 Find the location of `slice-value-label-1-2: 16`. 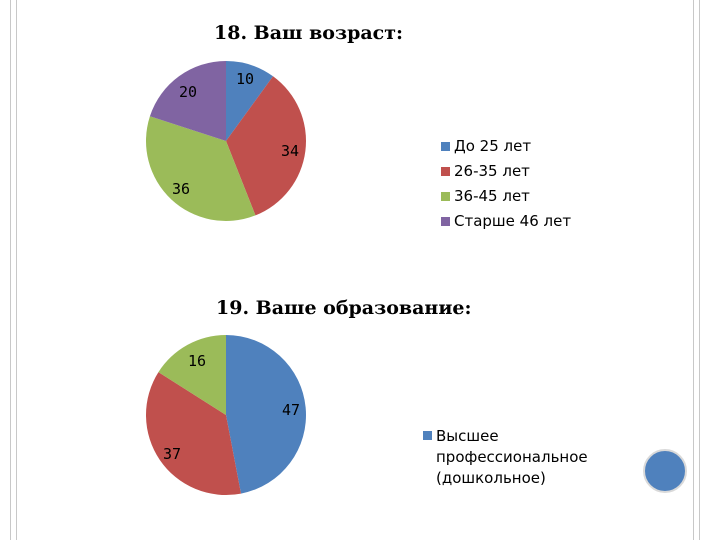

slice-value-label-1-2: 16 is located at coordinates (197, 361).